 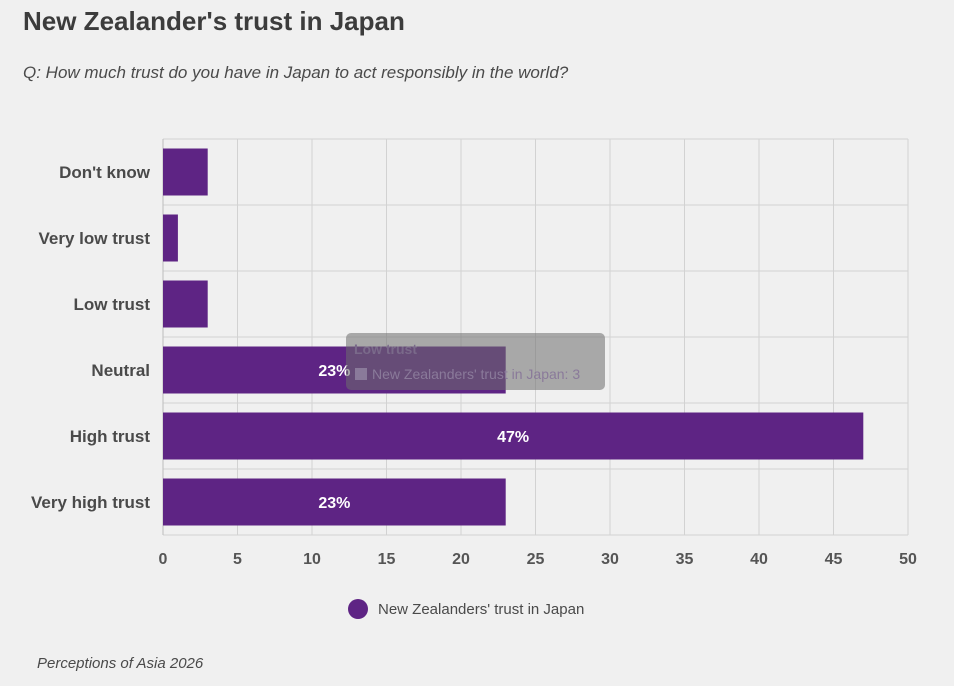 What do you see at coordinates (112, 304) in the screenshot?
I see `category-label: Low trust` at bounding box center [112, 304].